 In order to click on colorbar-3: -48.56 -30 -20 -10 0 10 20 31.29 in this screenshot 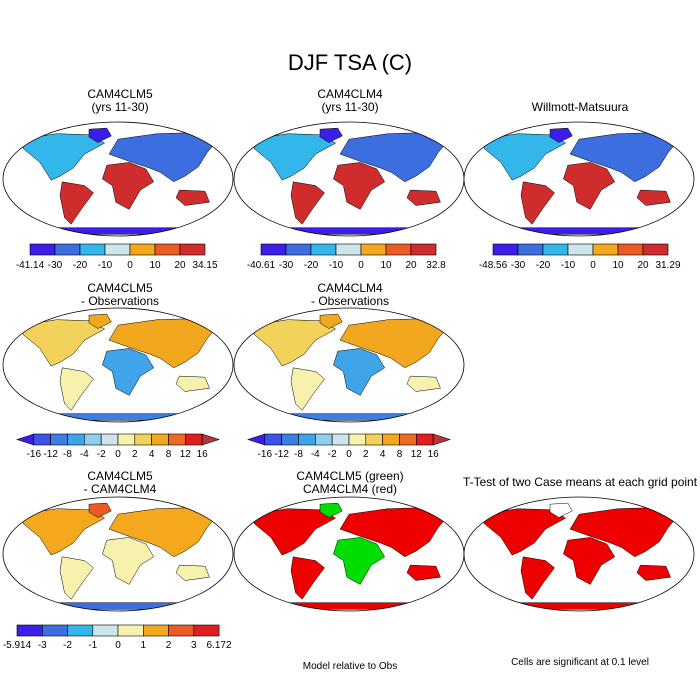, I will do `click(580, 257)`.